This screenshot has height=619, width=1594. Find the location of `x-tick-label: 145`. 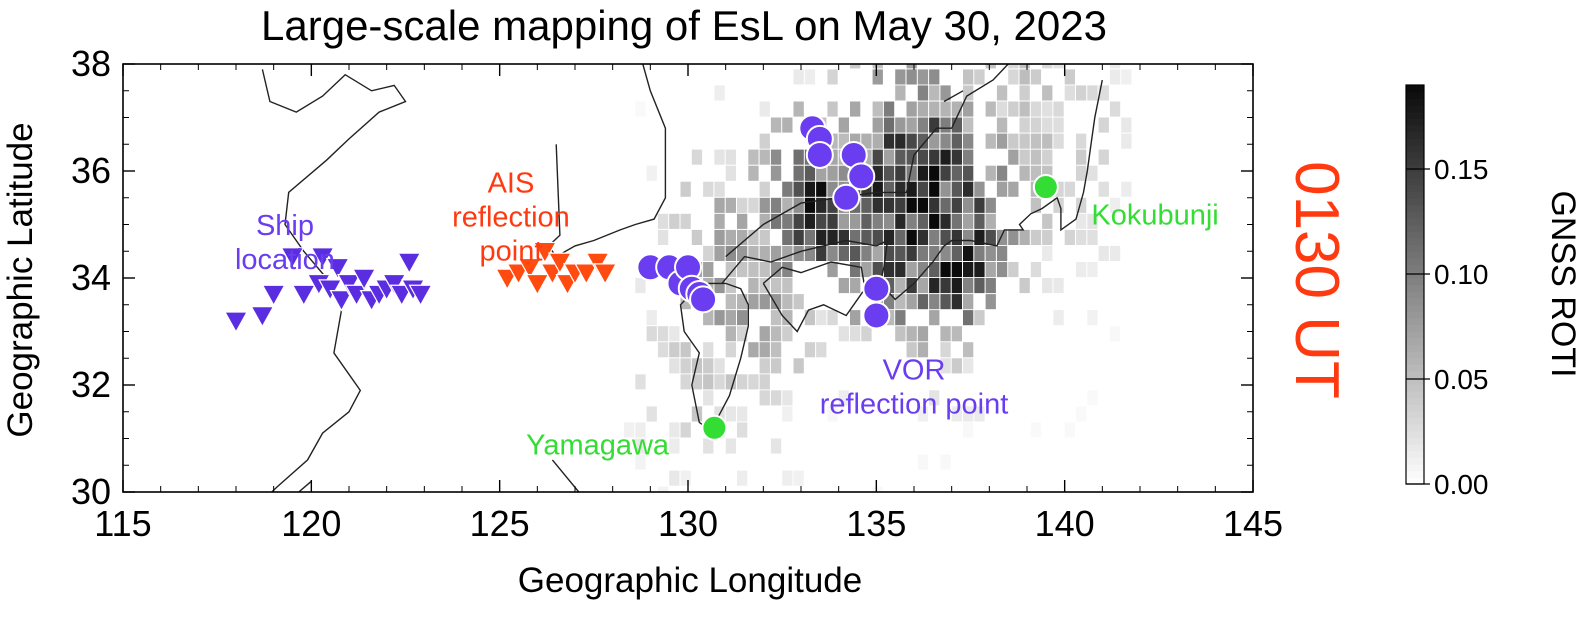

x-tick-label: 145 is located at coordinates (1253, 523).